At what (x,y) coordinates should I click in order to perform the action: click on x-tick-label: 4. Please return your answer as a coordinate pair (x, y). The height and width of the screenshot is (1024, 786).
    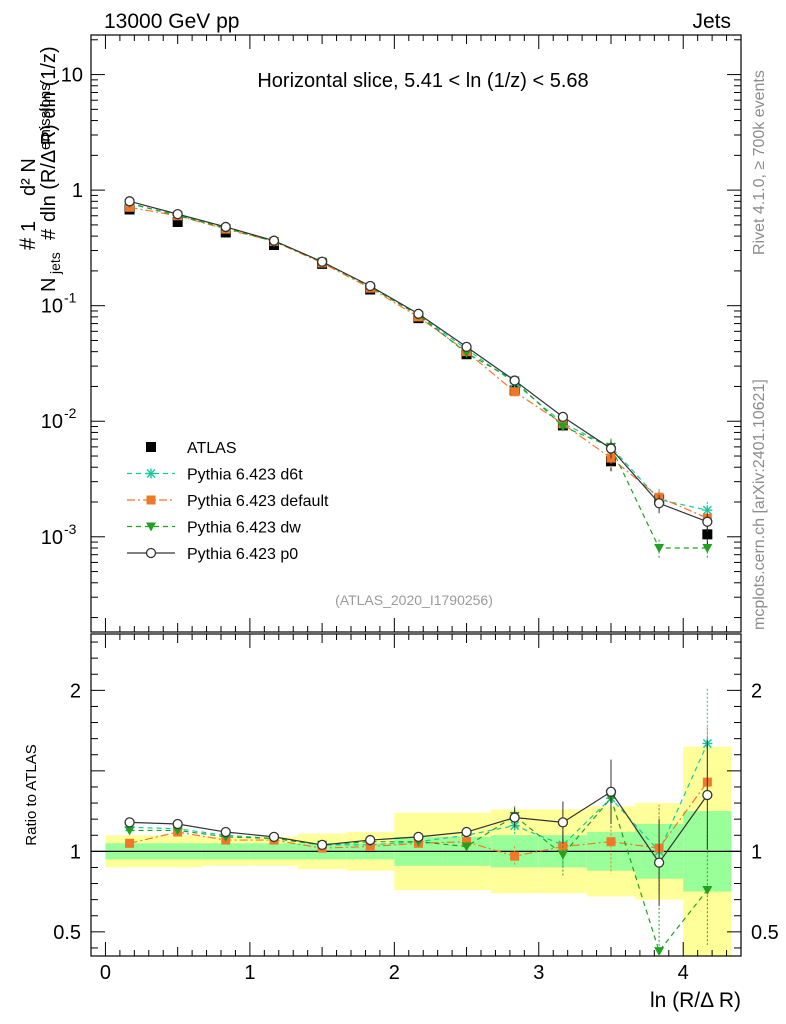
    Looking at the image, I should click on (683, 973).